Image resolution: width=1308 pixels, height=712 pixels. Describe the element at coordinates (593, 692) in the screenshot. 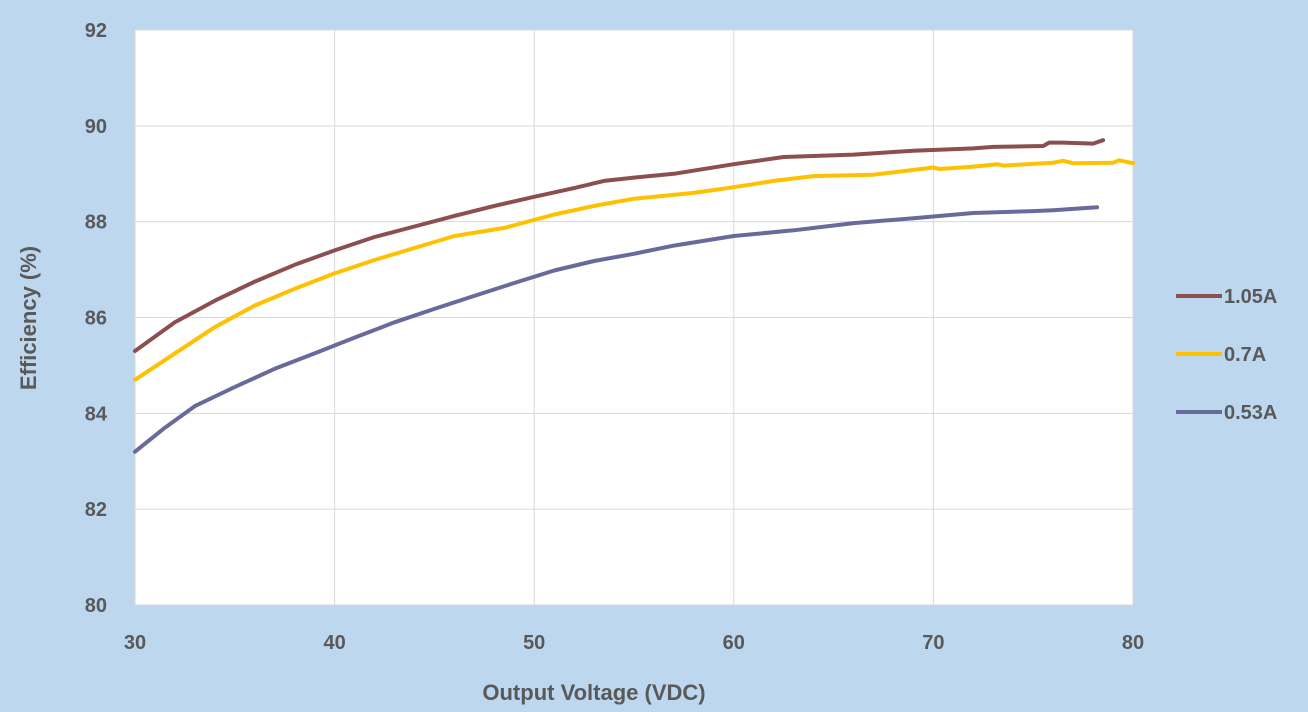

I see `x-axis-label: Output Voltage (VDC)` at that location.